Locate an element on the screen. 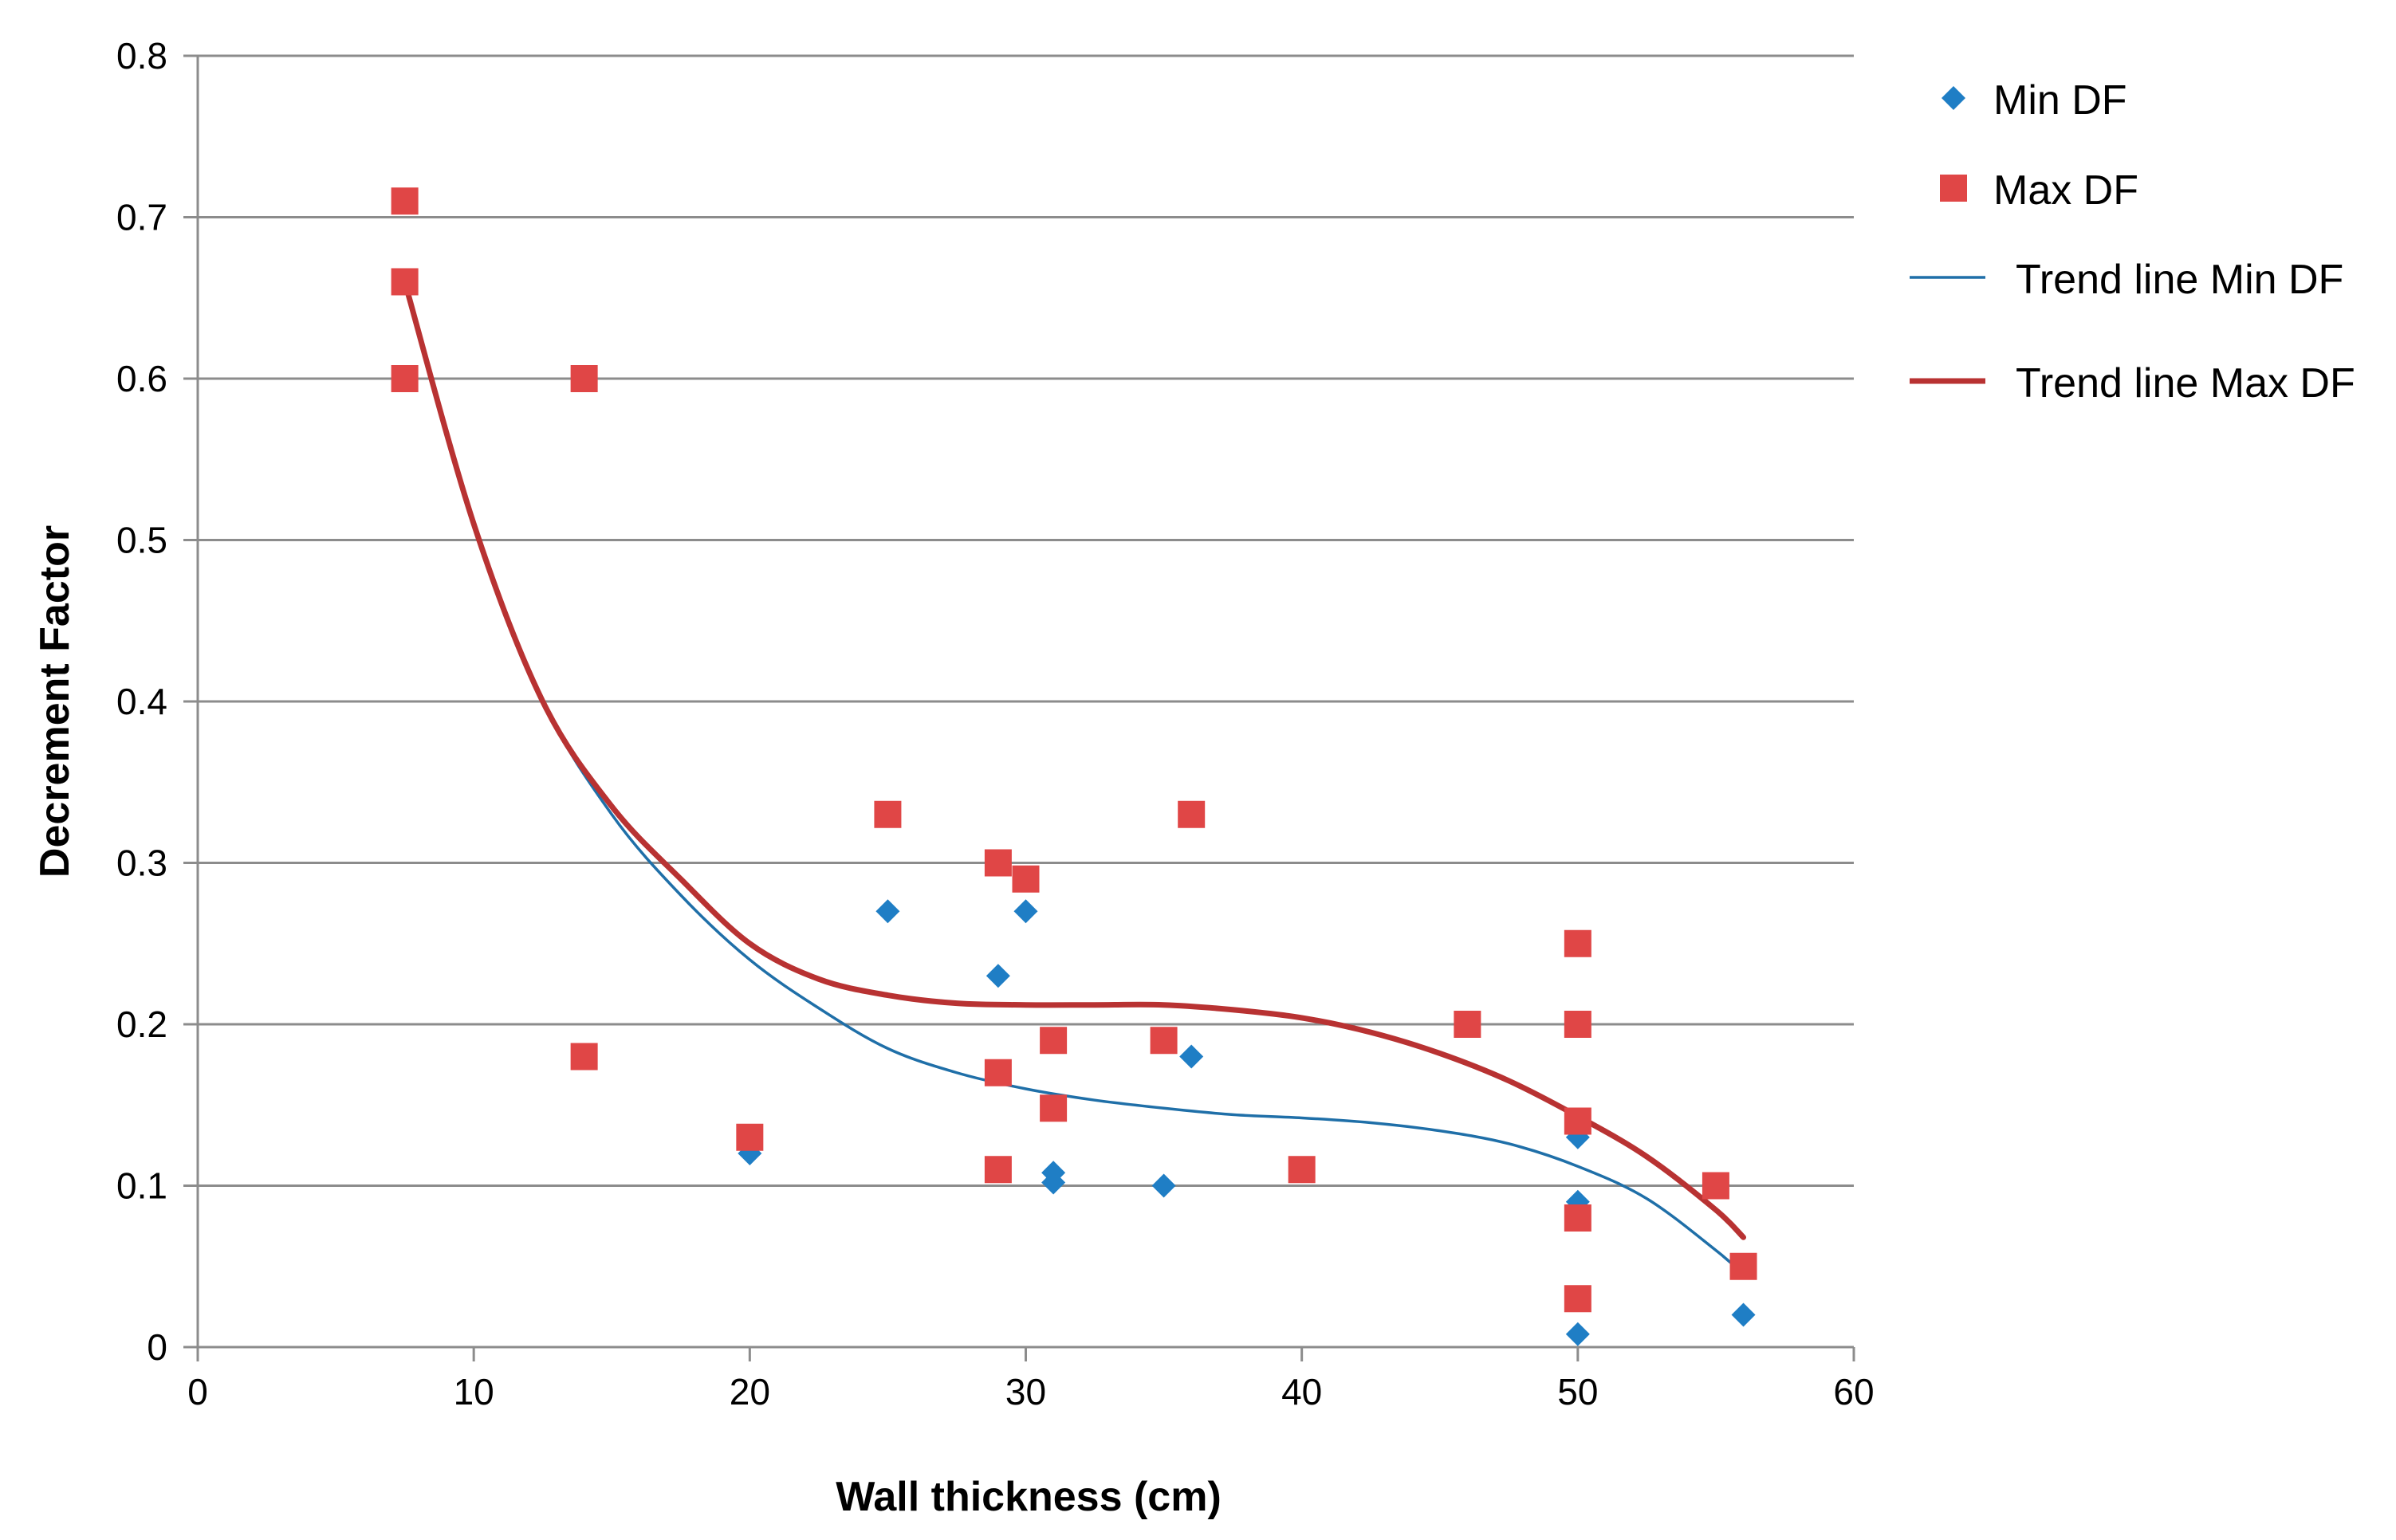 Image resolution: width=2396 pixels, height=1540 pixels. x-tick-label: 10 is located at coordinates (474, 1391).